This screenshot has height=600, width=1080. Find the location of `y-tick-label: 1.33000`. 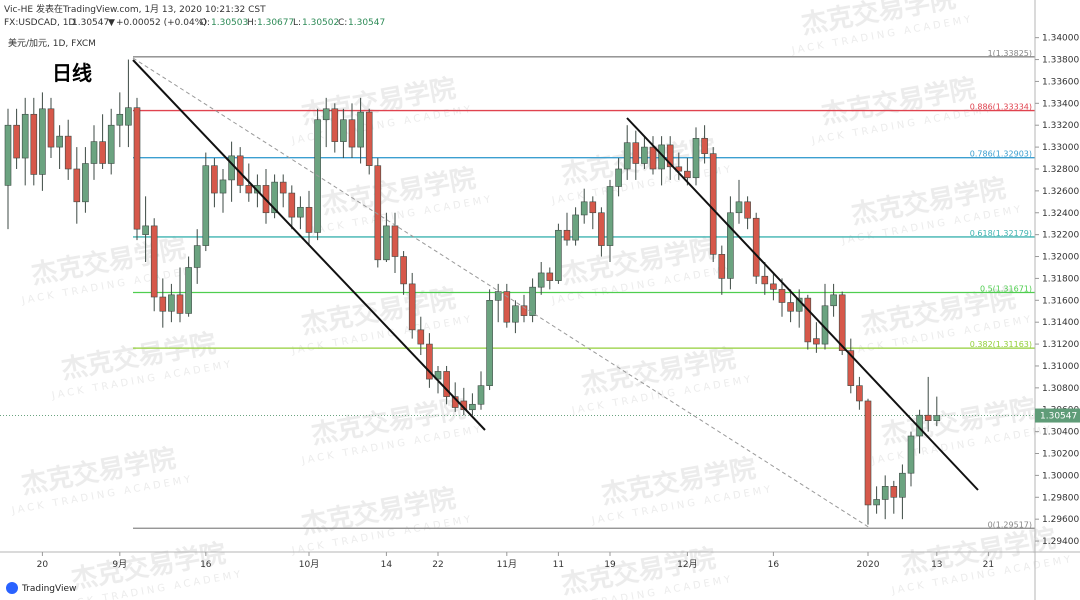

y-tick-label: 1.33000 is located at coordinates (1060, 148).